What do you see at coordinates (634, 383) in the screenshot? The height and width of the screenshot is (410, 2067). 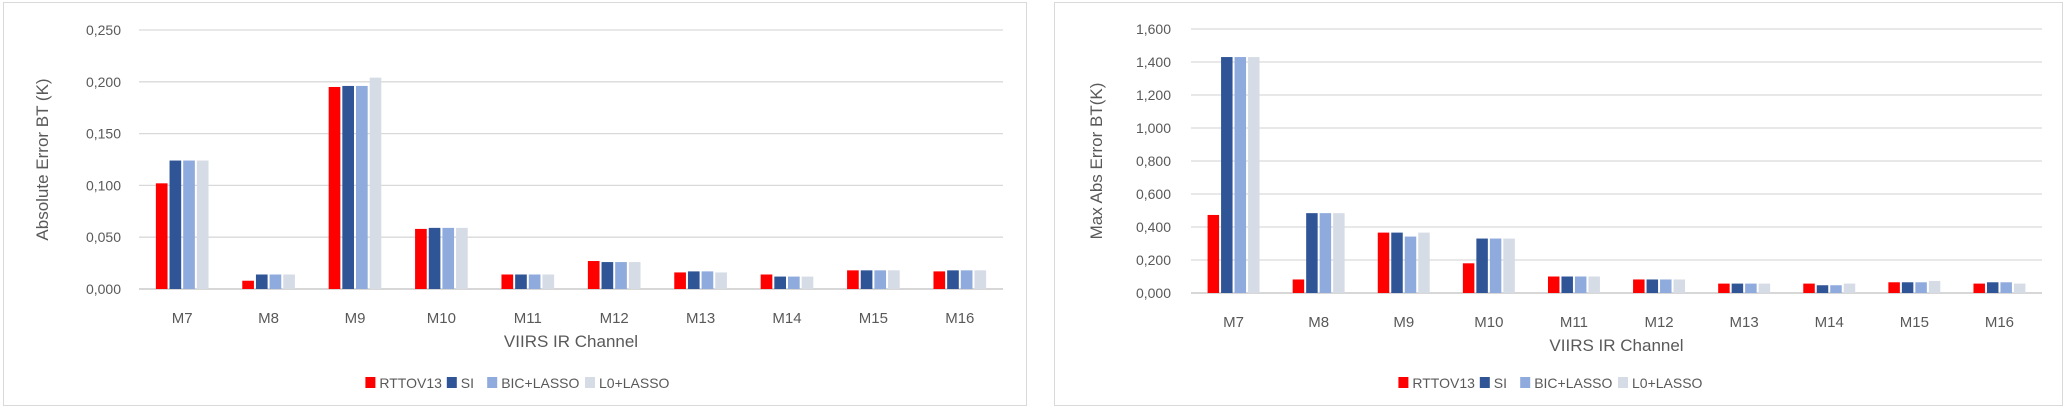 I see `legend-label: L0+LASSO` at bounding box center [634, 383].